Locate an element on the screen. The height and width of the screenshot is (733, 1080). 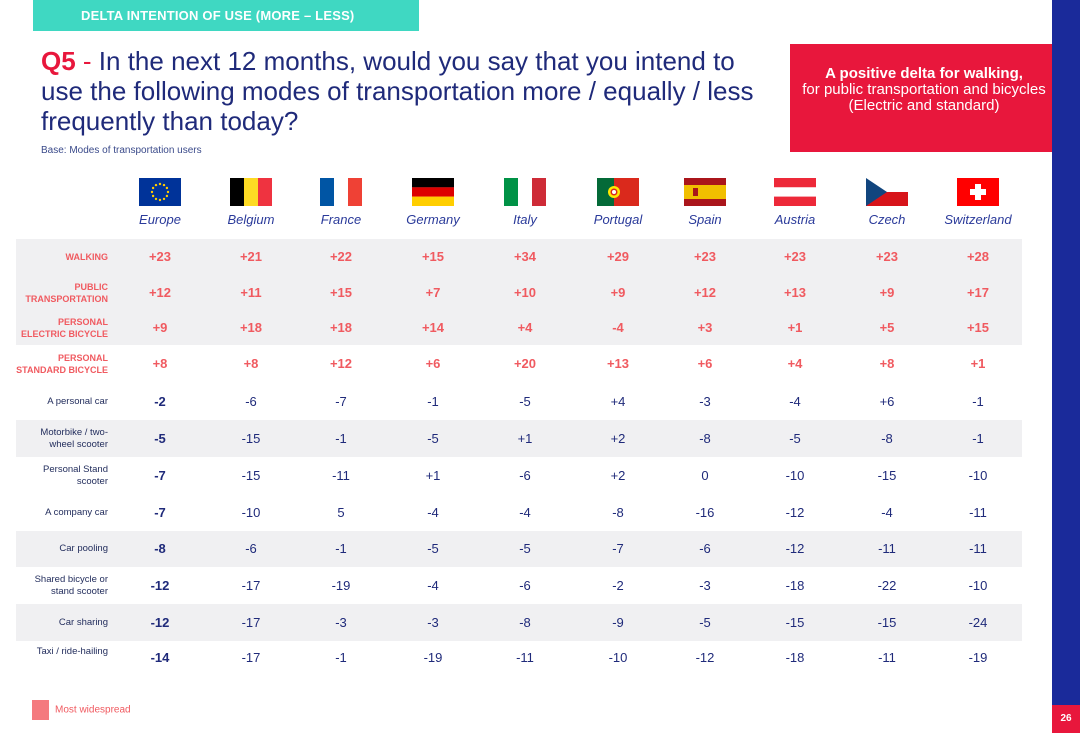
country-column-header: Europe is located at coordinates (160, 202).